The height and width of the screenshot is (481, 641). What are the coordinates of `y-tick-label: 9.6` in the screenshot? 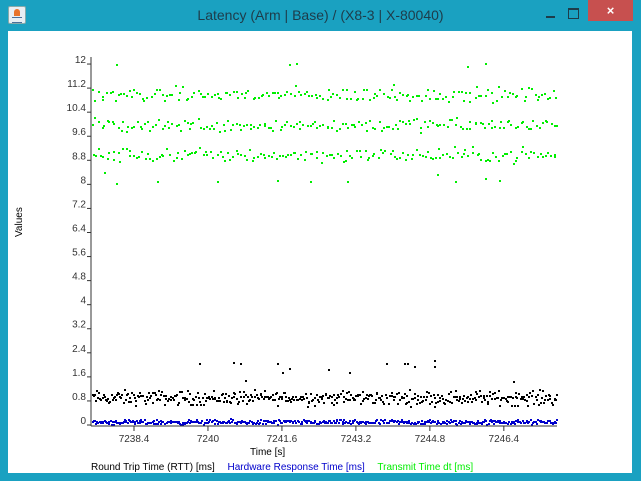 It's located at (79, 132).